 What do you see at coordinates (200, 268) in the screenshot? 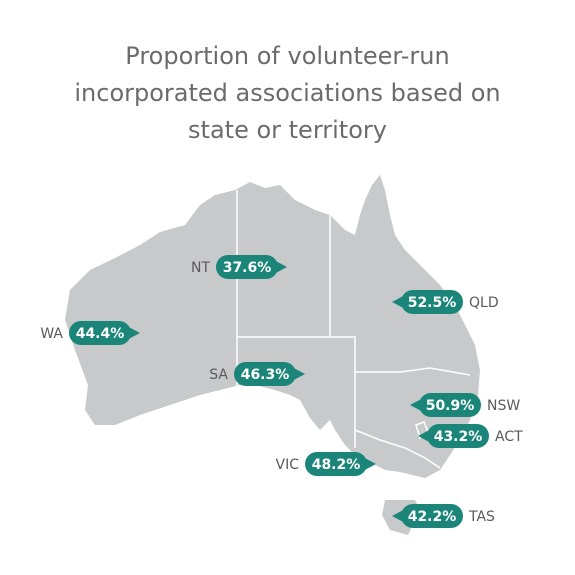
I see `region-name: NT` at bounding box center [200, 268].